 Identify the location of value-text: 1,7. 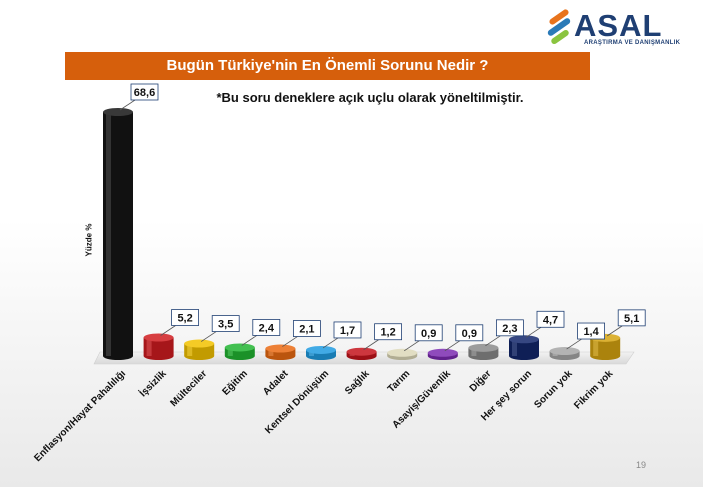
(347, 331).